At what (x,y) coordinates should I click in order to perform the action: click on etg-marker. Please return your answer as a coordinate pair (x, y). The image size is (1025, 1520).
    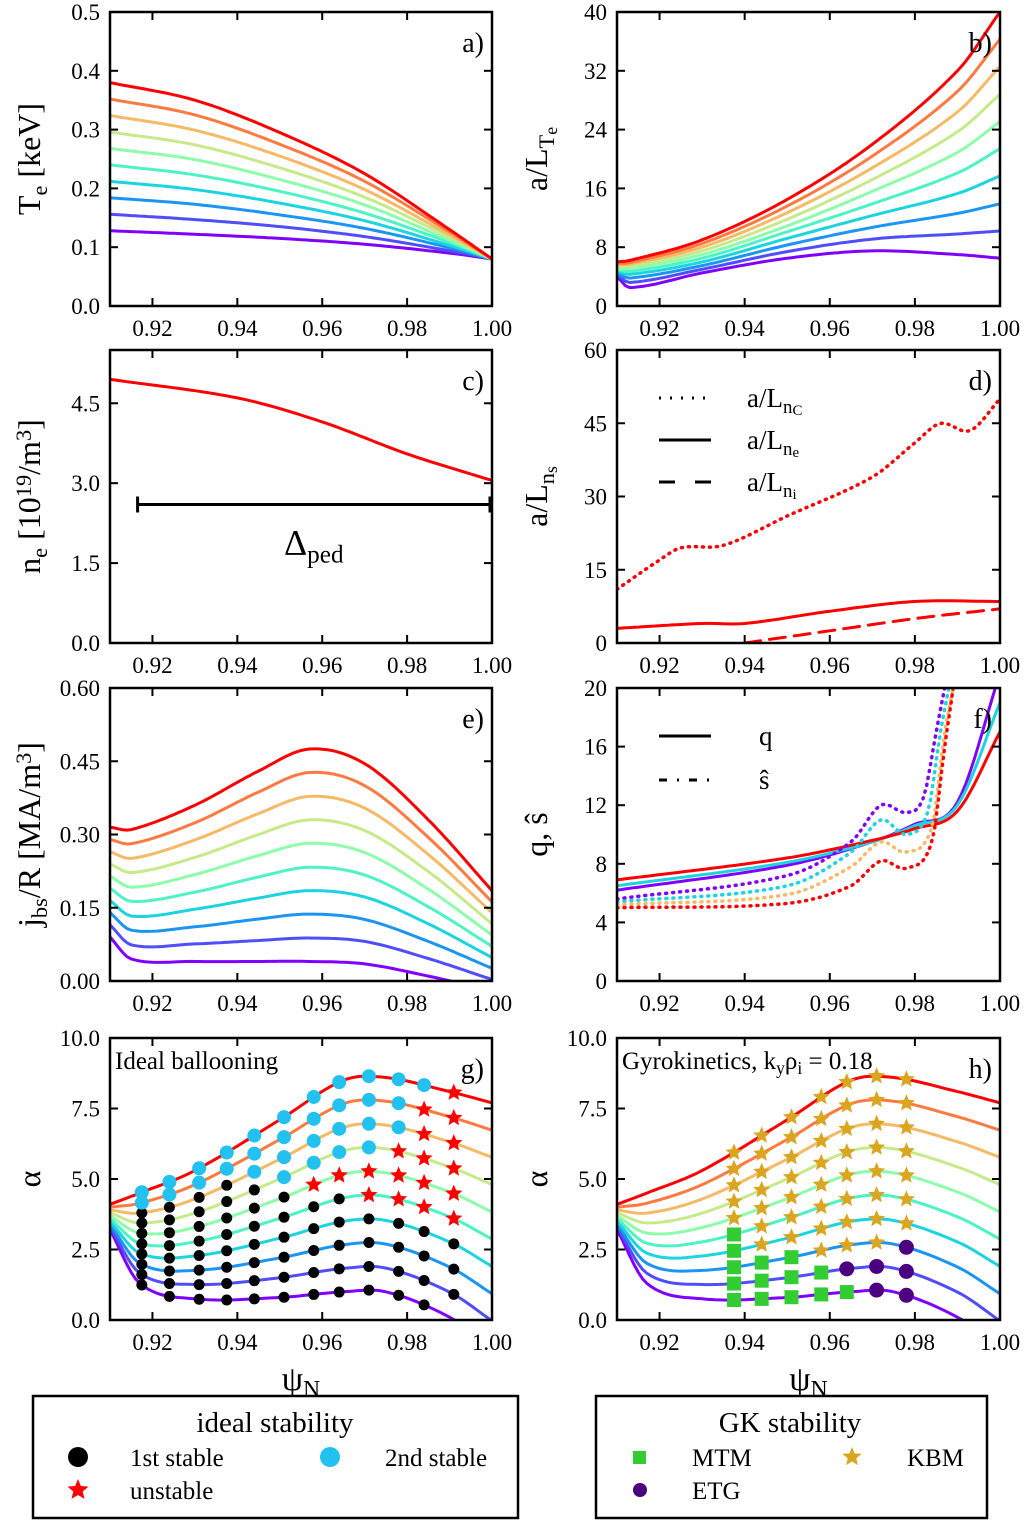
    Looking at the image, I should click on (640, 1490).